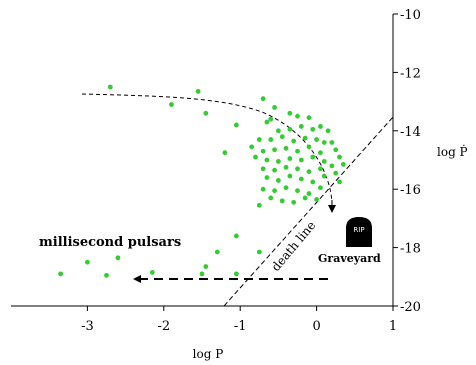 The height and width of the screenshot is (365, 476). Describe the element at coordinates (240, 326) in the screenshot. I see `x-tick-label: -1` at that location.